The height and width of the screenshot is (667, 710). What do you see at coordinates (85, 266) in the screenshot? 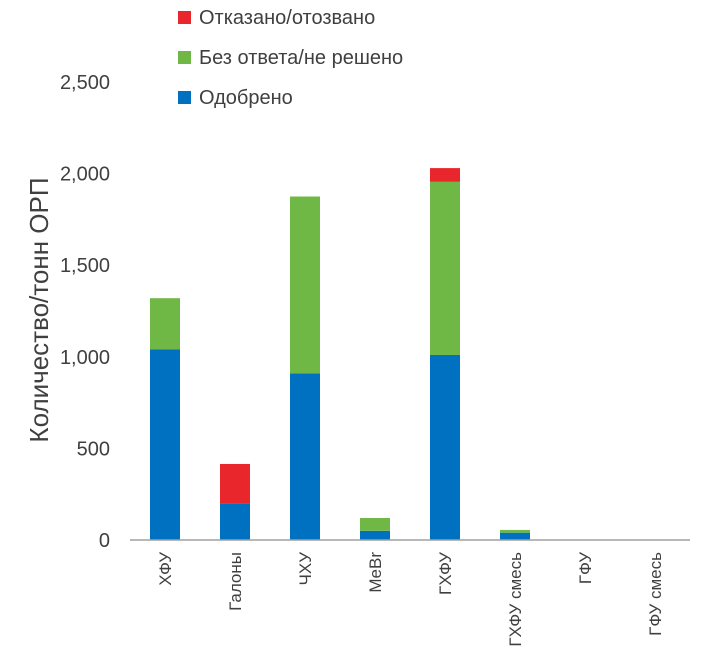
I see `y-tick-label: 1,500` at bounding box center [85, 266].